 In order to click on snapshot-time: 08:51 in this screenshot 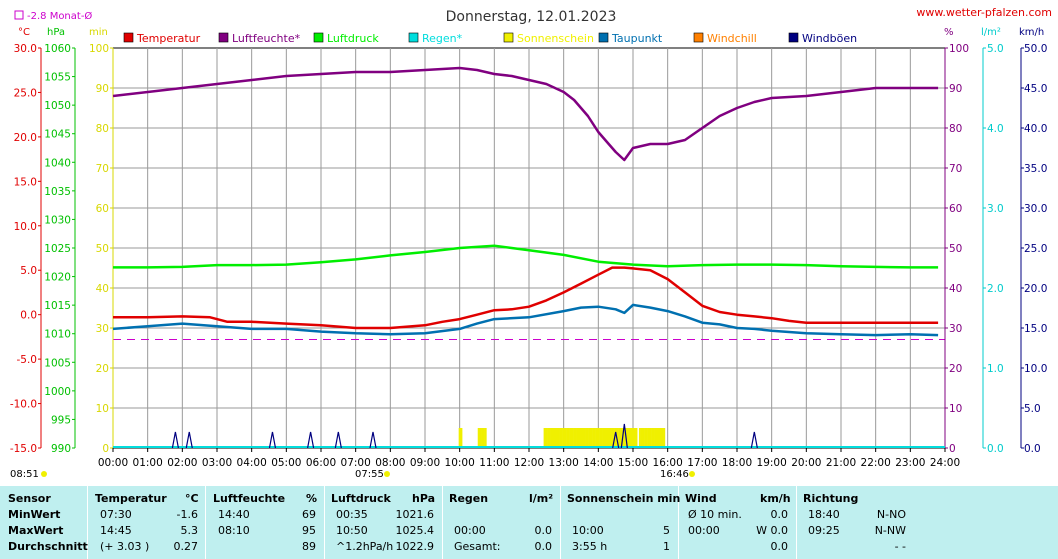, I will do `click(24, 474)`.